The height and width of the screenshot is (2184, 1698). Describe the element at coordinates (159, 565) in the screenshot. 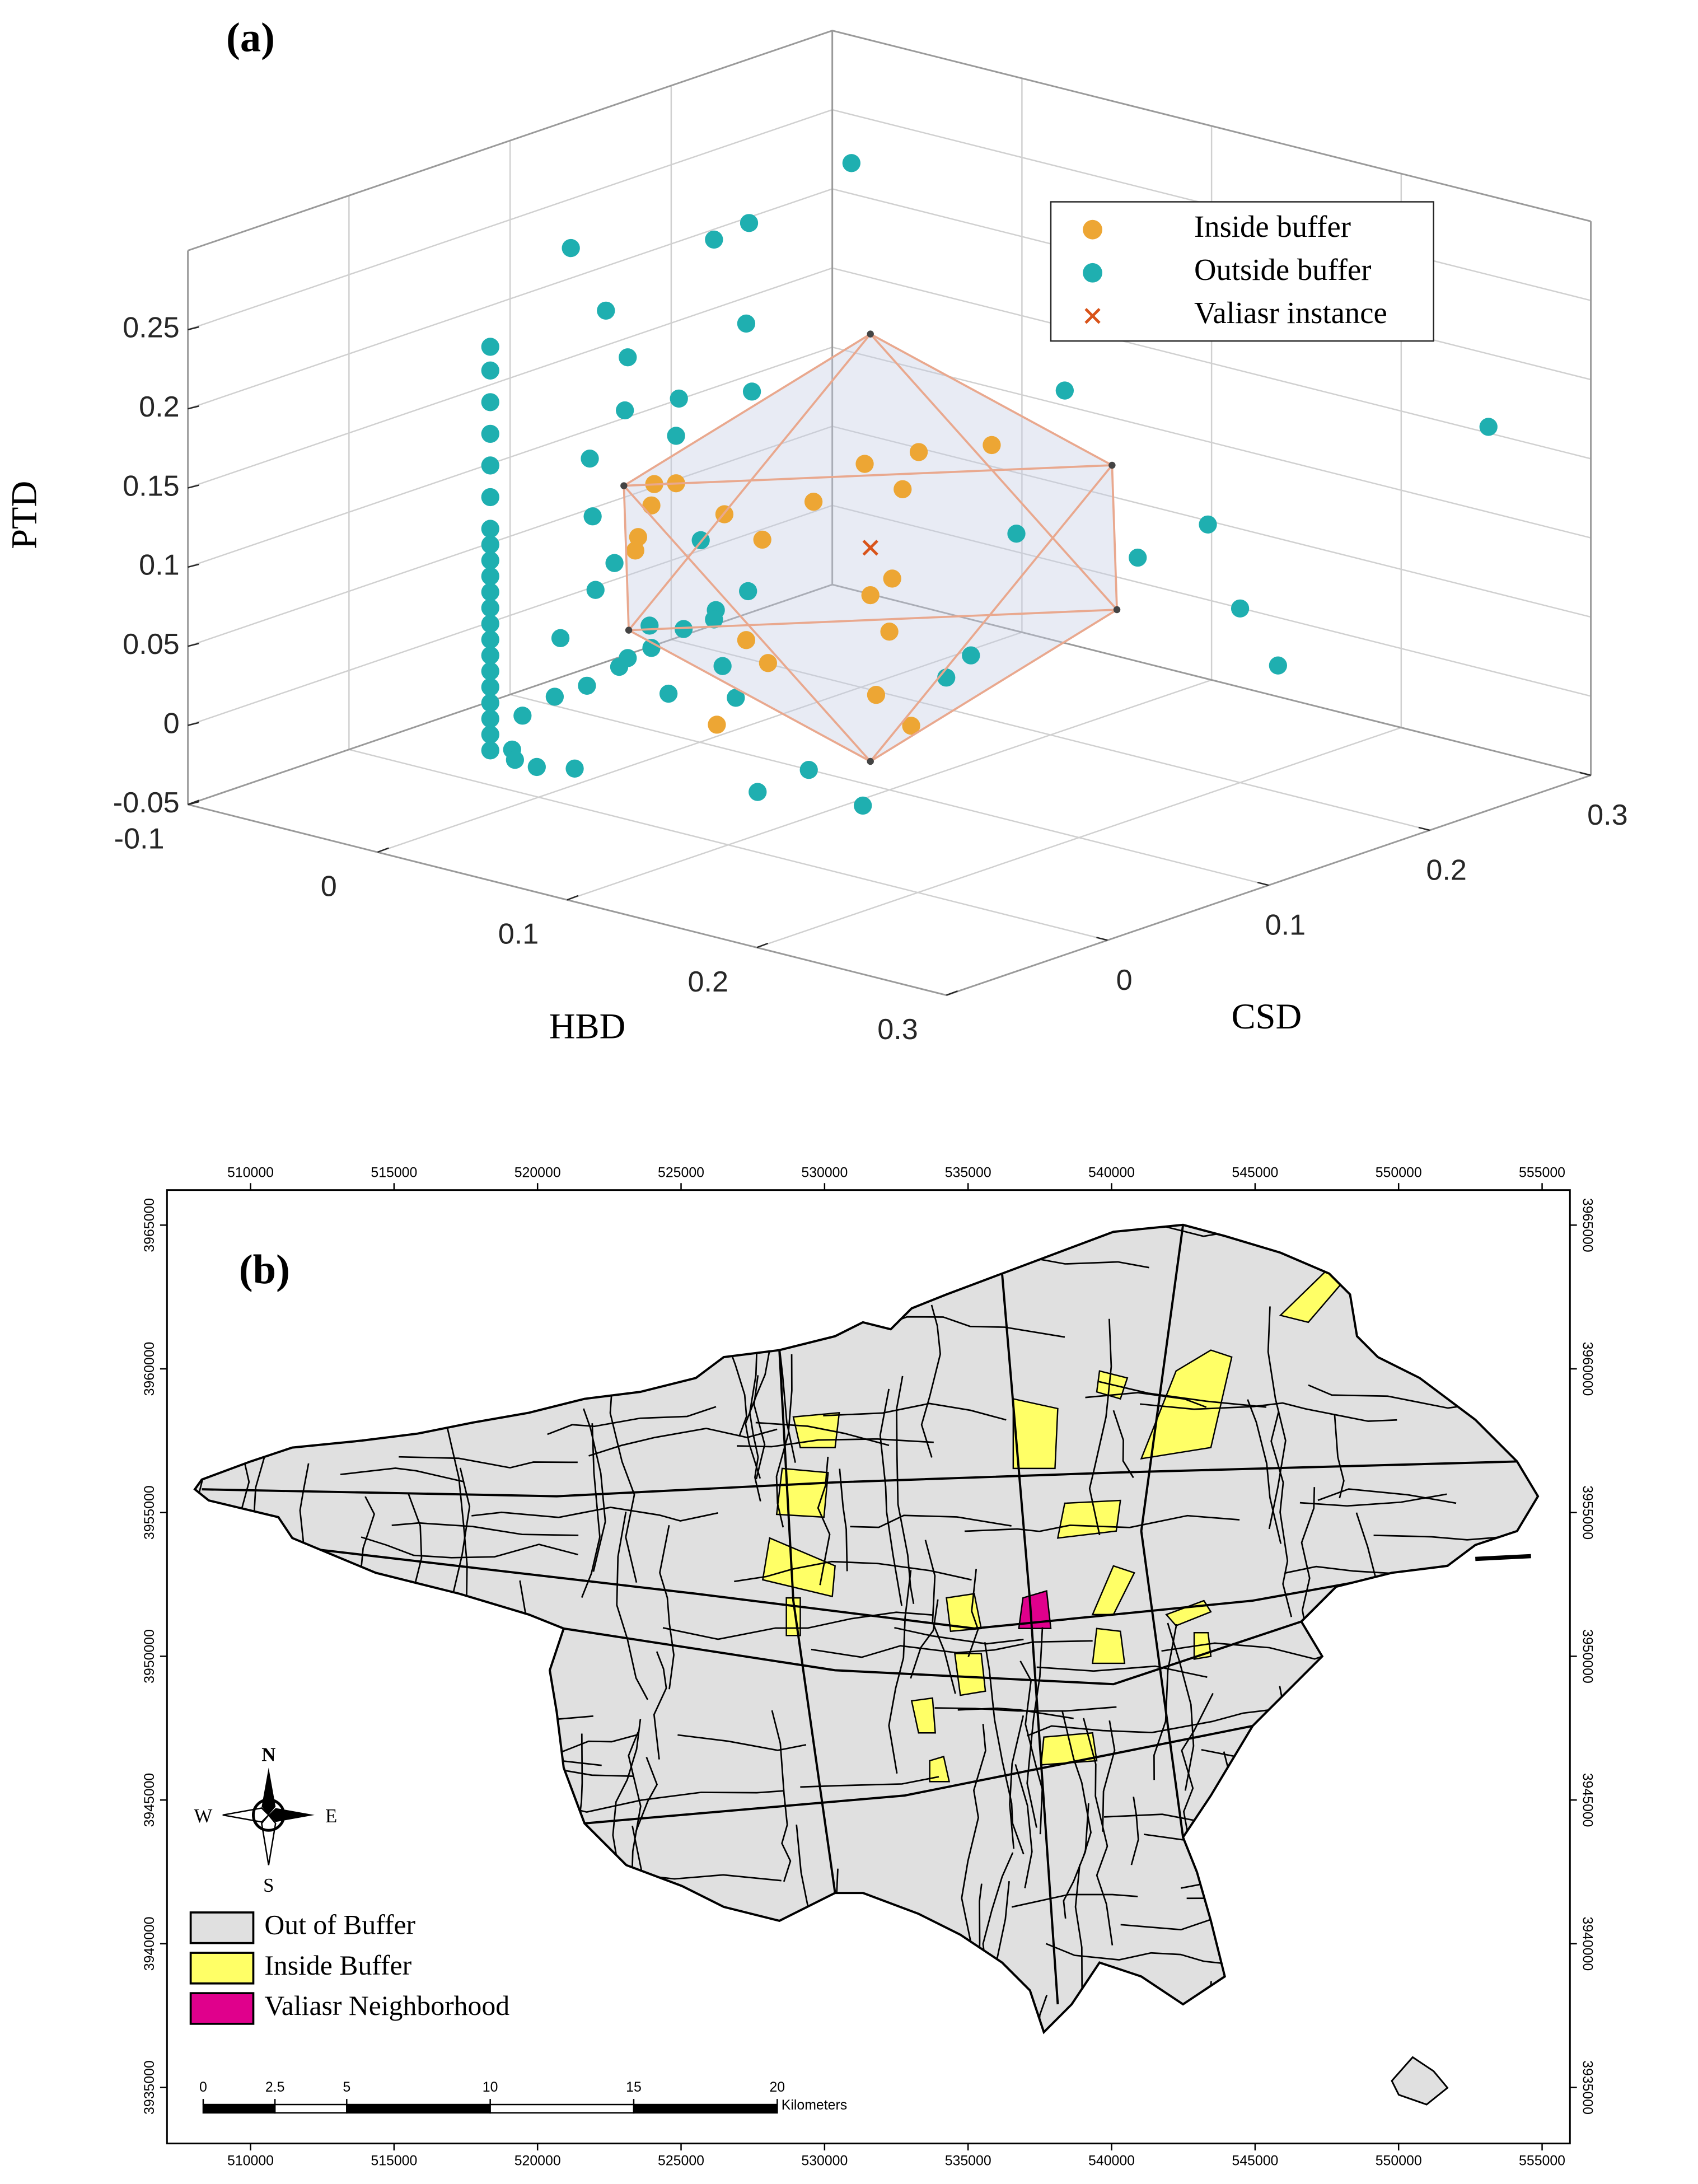

I see `z-tick-label: 0.1` at that location.